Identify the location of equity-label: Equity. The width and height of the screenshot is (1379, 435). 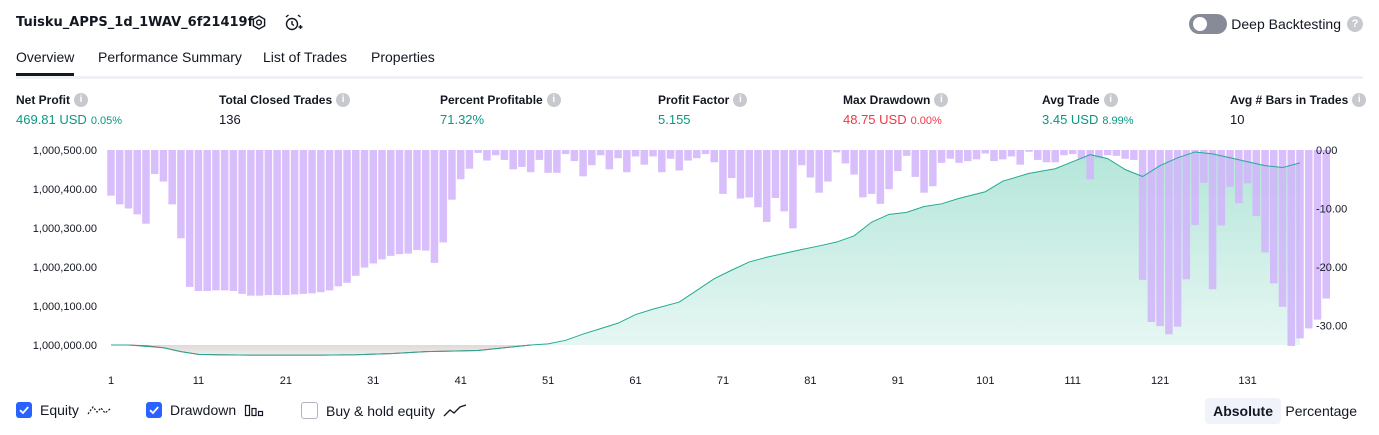
(59, 410).